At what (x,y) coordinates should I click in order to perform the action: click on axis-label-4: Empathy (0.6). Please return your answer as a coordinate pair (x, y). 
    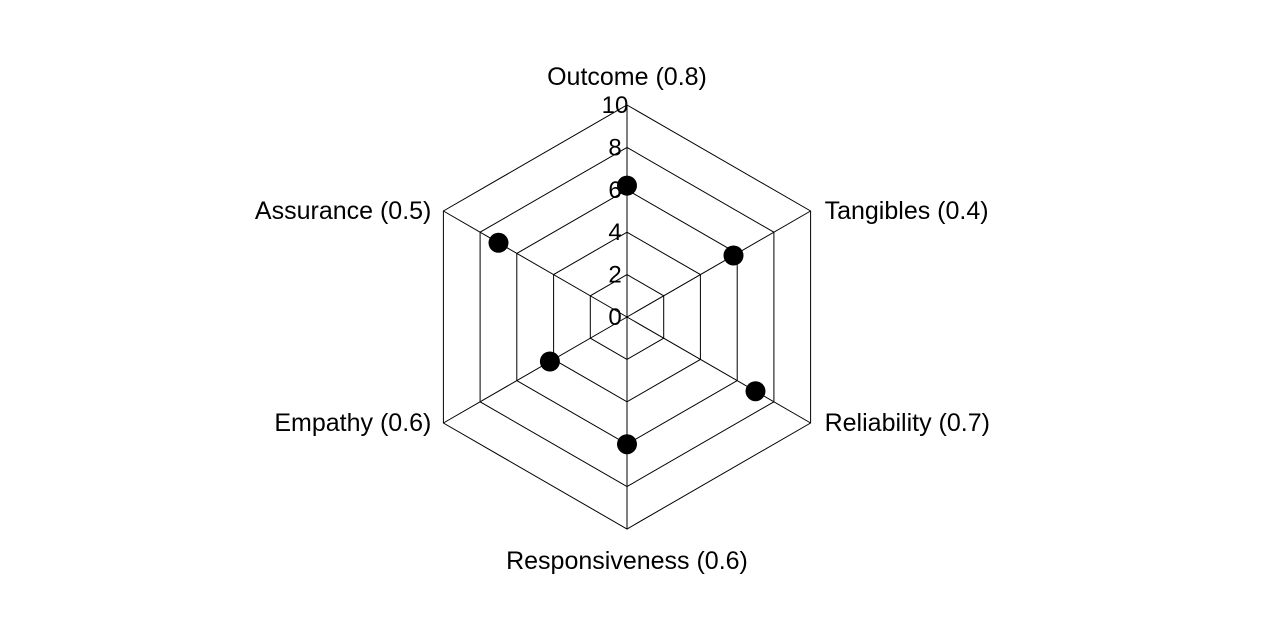
    Looking at the image, I should click on (352, 423).